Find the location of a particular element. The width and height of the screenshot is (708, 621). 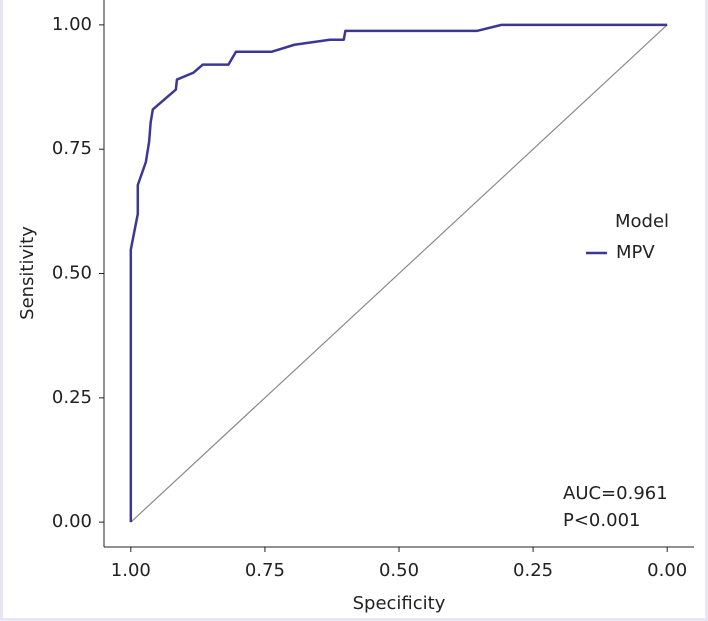

x-tick-label: 0.00 is located at coordinates (667, 570).